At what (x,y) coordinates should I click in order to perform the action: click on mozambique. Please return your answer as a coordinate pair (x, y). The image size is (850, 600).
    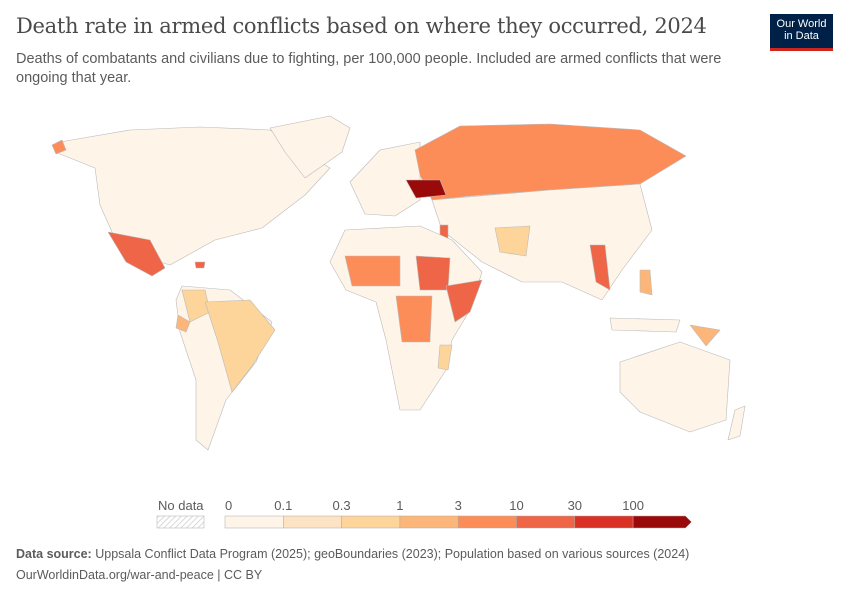
    Looking at the image, I should click on (445, 357).